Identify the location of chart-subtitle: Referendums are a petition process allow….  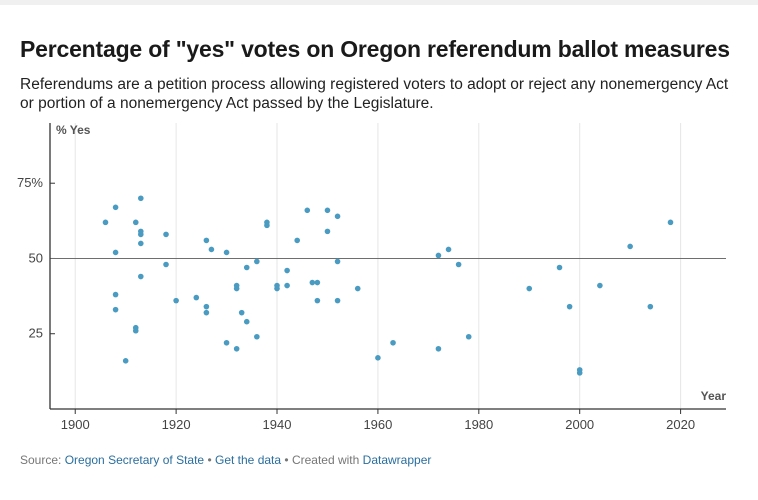
(374, 94).